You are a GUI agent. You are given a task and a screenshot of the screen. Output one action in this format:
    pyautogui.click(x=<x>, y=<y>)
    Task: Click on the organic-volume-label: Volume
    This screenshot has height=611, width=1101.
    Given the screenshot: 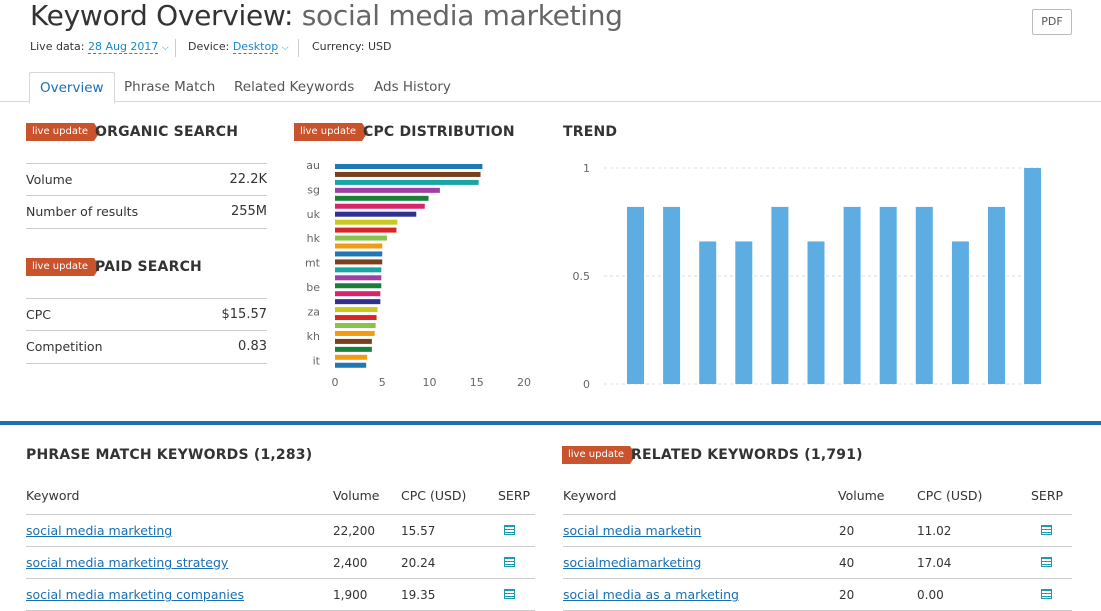 What is the action you would take?
    pyautogui.click(x=49, y=179)
    